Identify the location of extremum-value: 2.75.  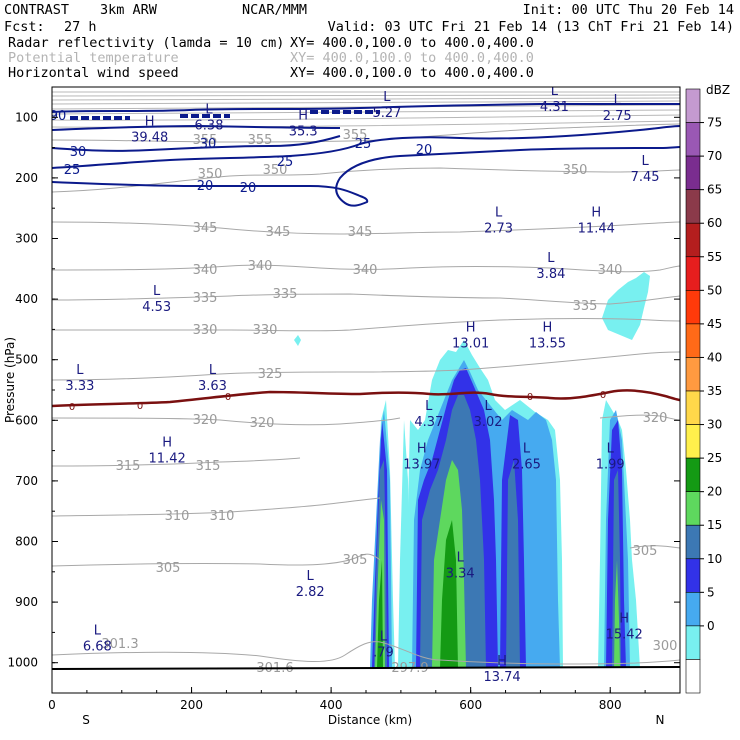
(617, 116).